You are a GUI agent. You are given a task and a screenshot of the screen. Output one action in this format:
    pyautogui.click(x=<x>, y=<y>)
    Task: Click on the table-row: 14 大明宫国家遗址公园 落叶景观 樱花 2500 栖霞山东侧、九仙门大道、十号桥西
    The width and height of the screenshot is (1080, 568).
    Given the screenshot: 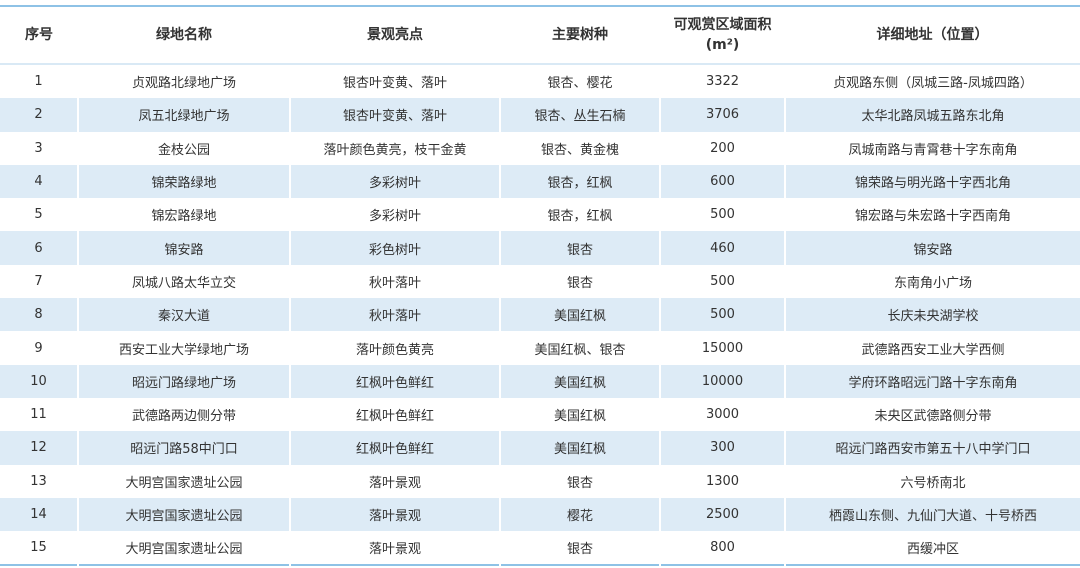 What is the action you would take?
    pyautogui.click(x=540, y=514)
    